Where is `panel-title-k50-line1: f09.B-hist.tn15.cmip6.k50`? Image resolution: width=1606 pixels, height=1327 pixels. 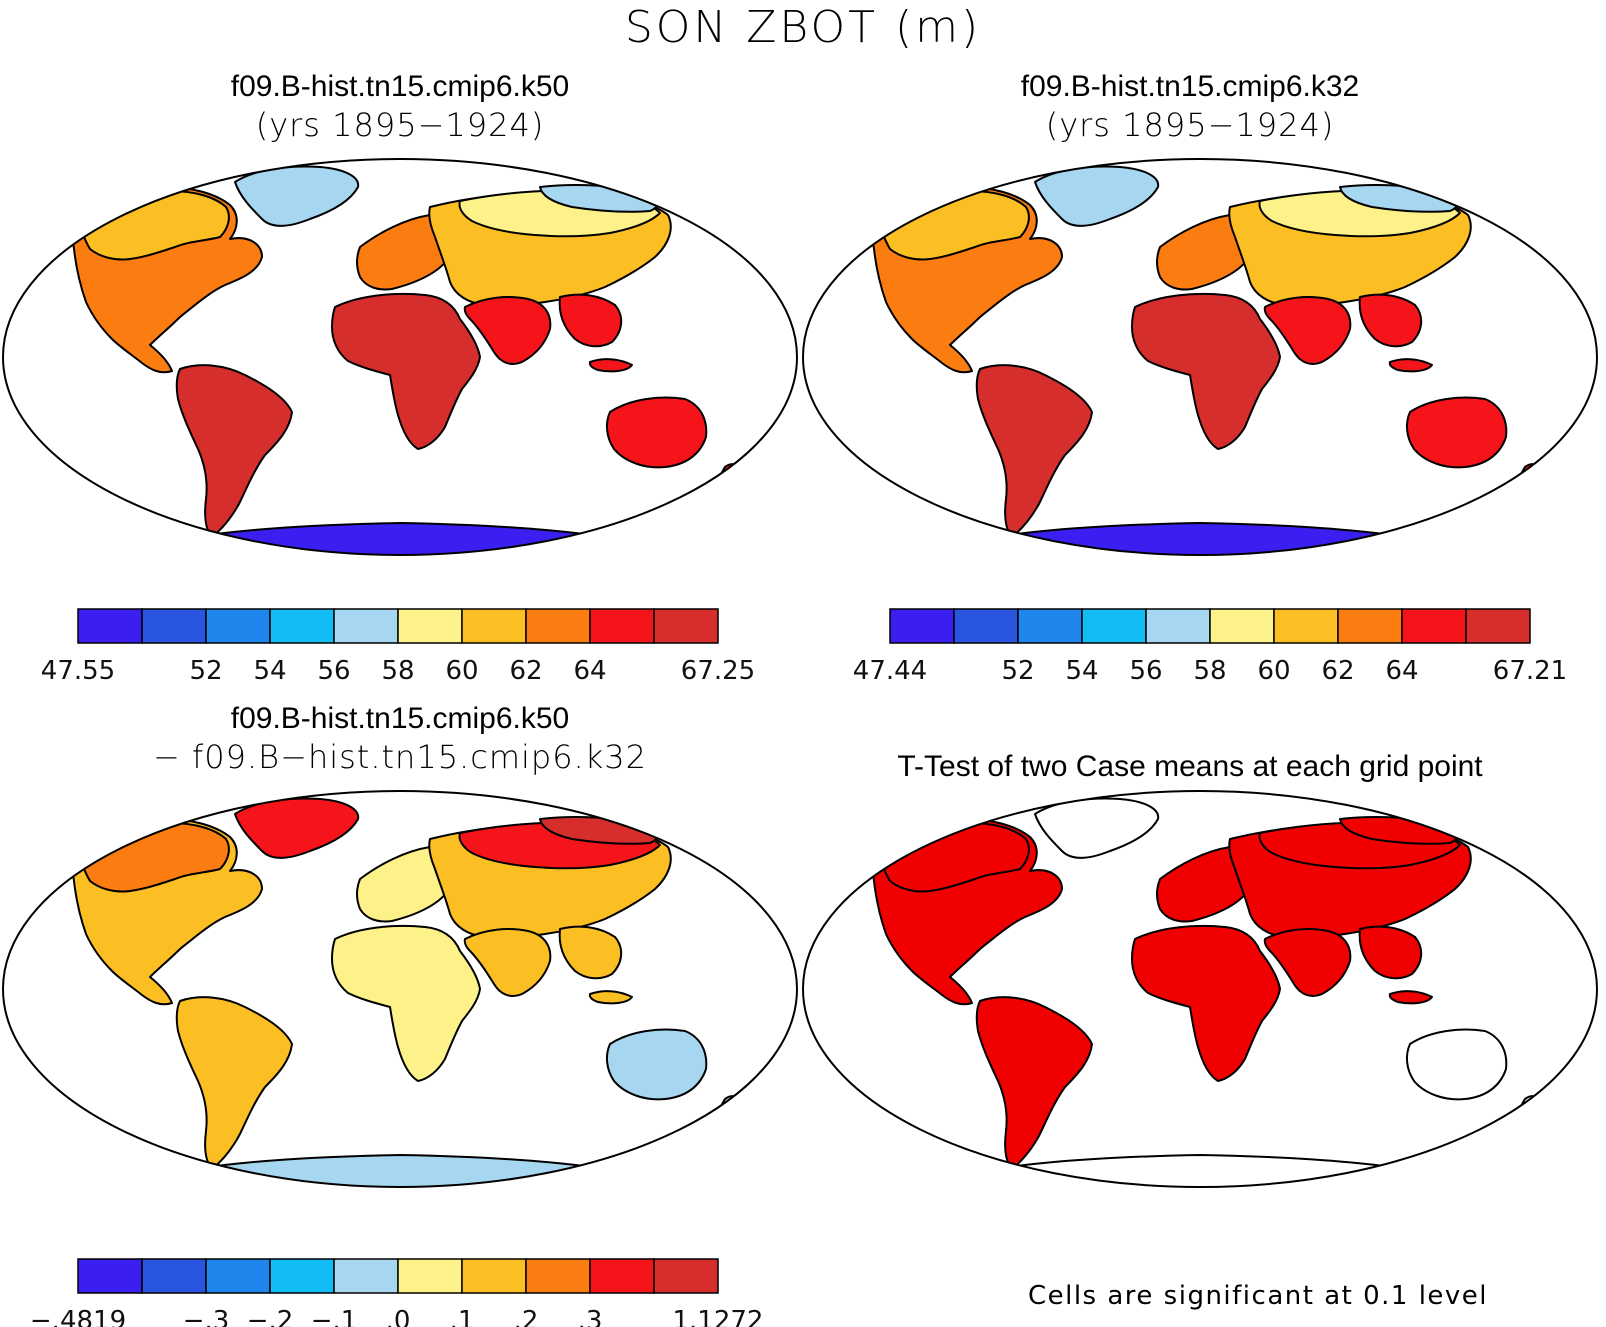 panel-title-k50-line1: f09.B-hist.tn15.cmip6.k50 is located at coordinates (400, 86).